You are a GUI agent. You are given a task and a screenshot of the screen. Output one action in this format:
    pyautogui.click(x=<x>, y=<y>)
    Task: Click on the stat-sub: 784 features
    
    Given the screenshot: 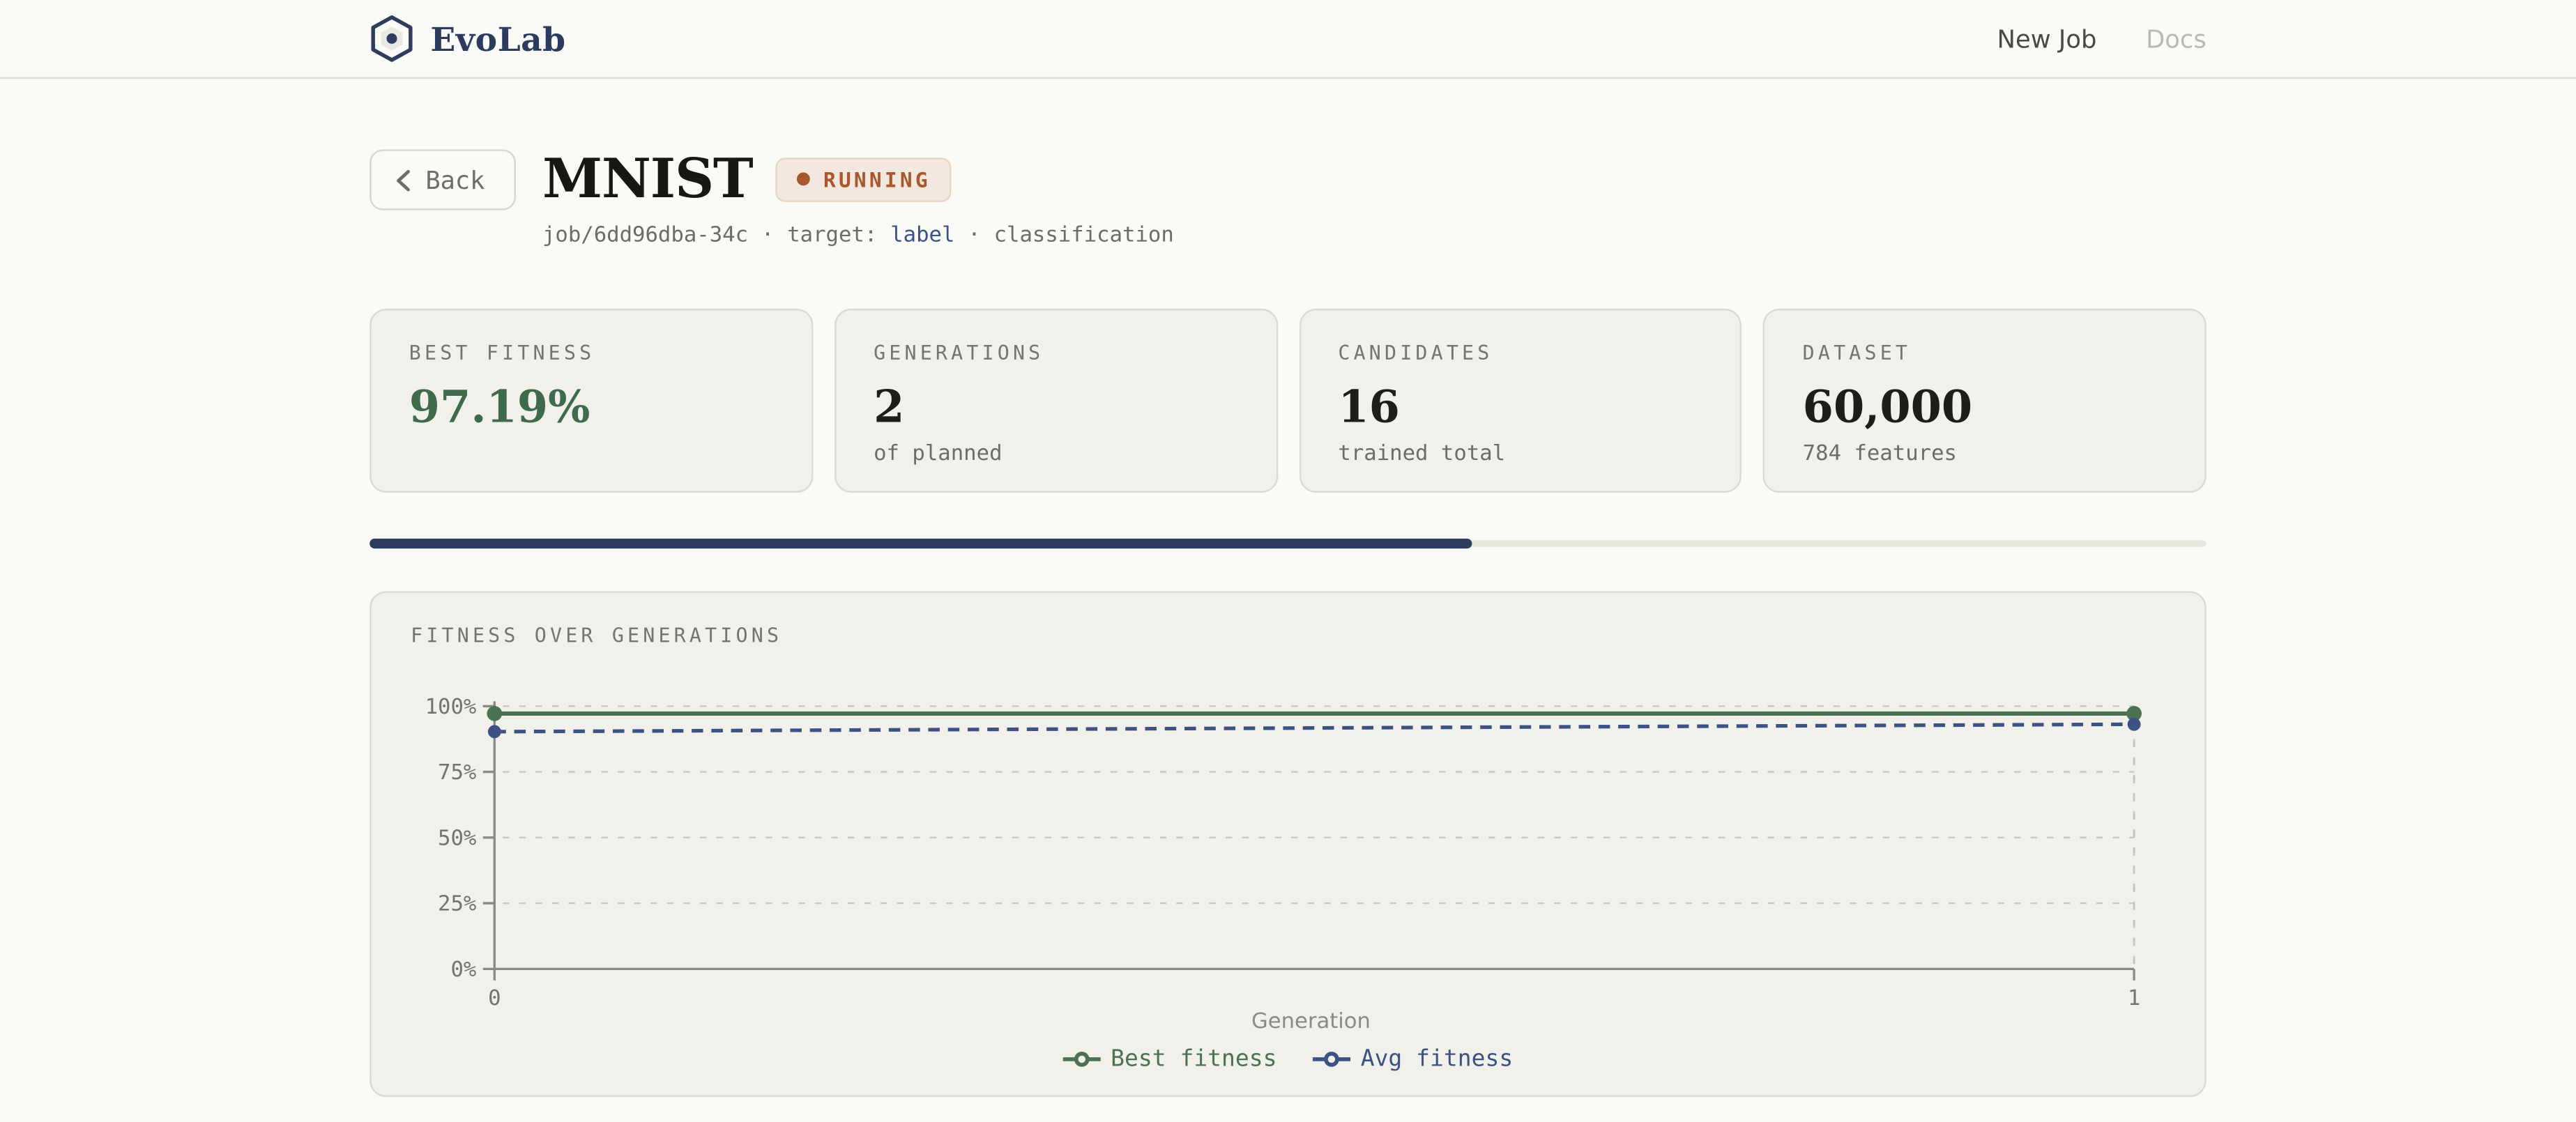 What is the action you would take?
    pyautogui.click(x=1880, y=454)
    